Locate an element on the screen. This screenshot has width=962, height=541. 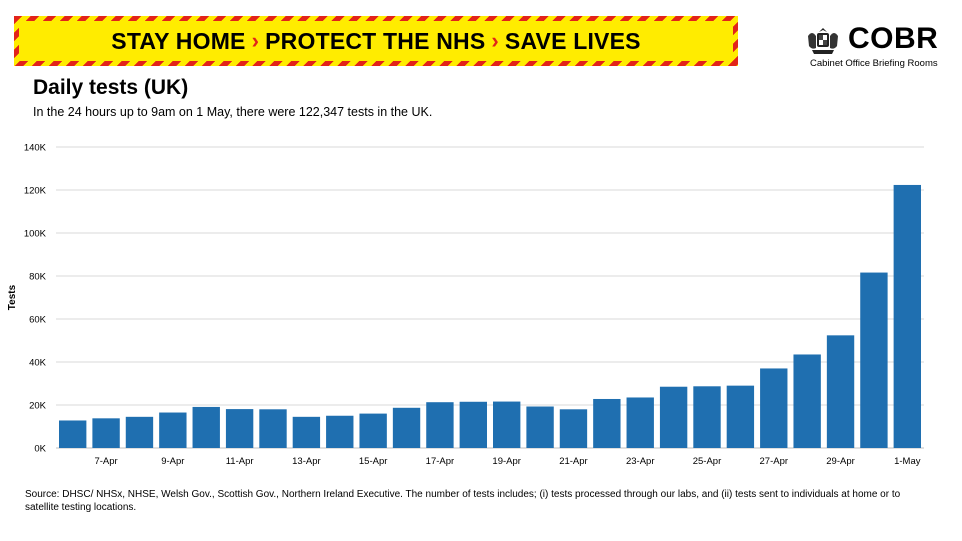
cobr-logo: COBR Cabinet Office Briefing Rooms is located at coordinates (874, 47).